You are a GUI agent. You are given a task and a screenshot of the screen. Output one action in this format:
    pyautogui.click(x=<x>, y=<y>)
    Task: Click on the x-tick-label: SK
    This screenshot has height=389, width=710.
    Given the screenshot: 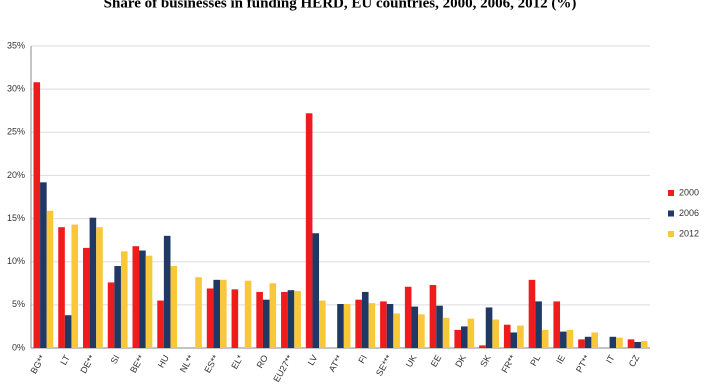 What is the action you would take?
    pyautogui.click(x=485, y=360)
    